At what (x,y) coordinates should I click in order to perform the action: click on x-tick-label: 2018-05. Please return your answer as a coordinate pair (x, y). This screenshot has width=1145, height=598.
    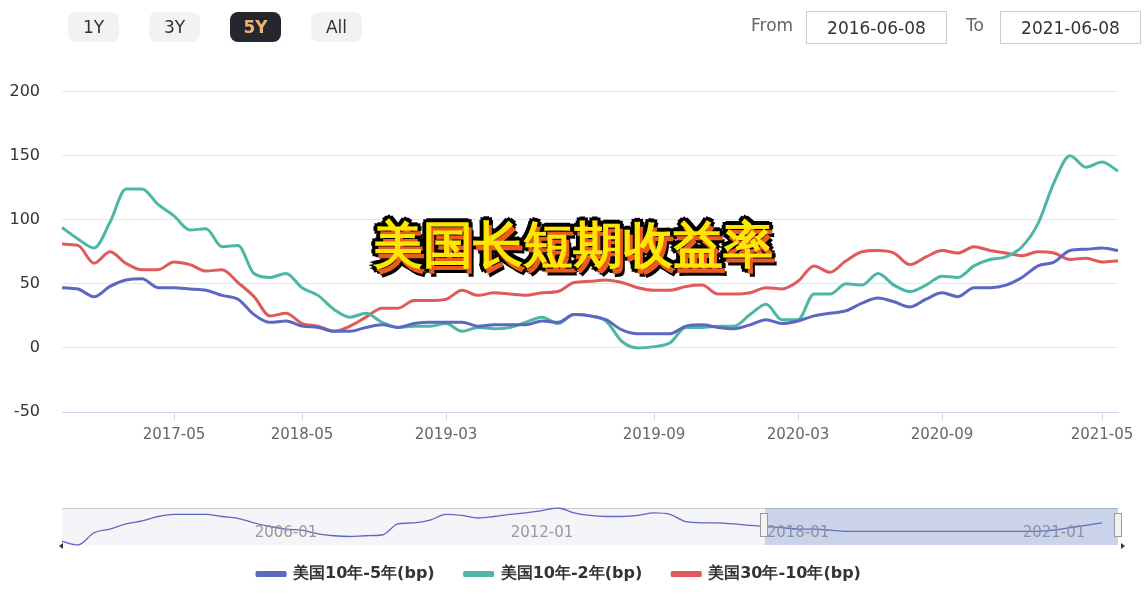
    Looking at the image, I should click on (302, 433).